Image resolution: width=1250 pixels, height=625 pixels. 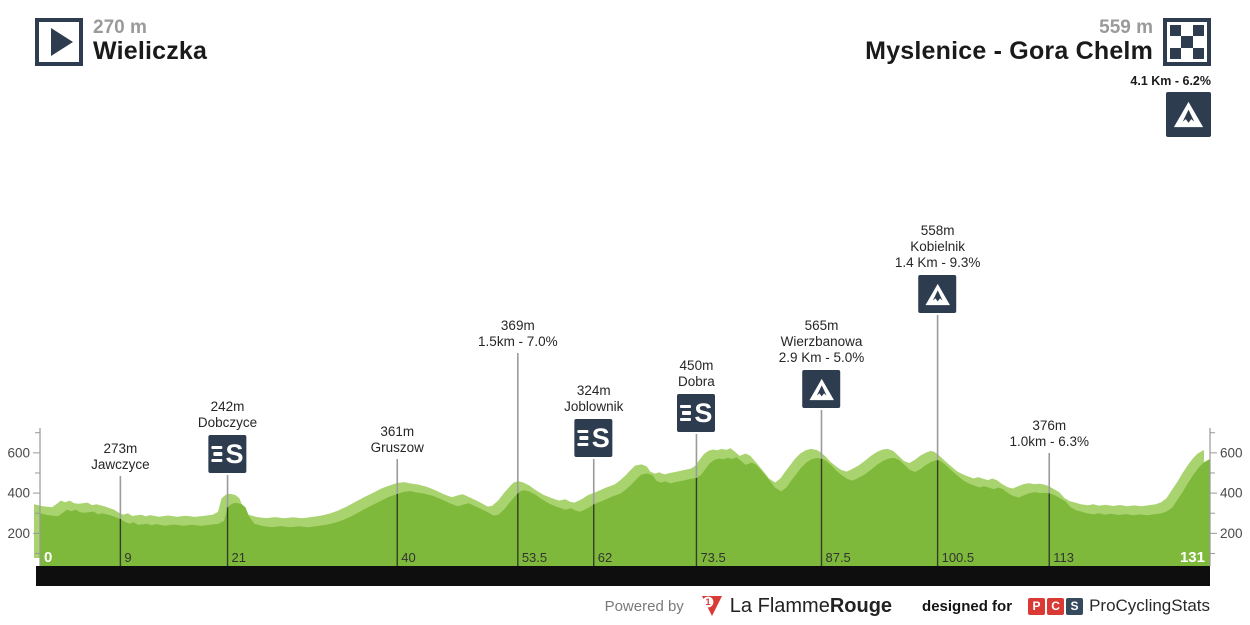 I want to click on pcs-letter-box: C, so click(x=1056, y=606).